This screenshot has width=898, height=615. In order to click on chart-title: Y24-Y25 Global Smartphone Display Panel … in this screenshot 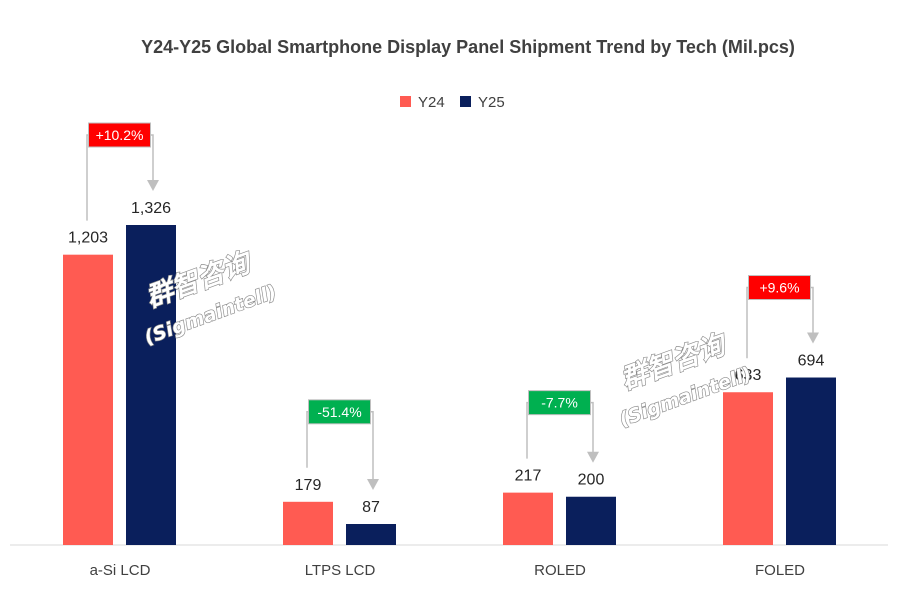, I will do `click(468, 47)`.